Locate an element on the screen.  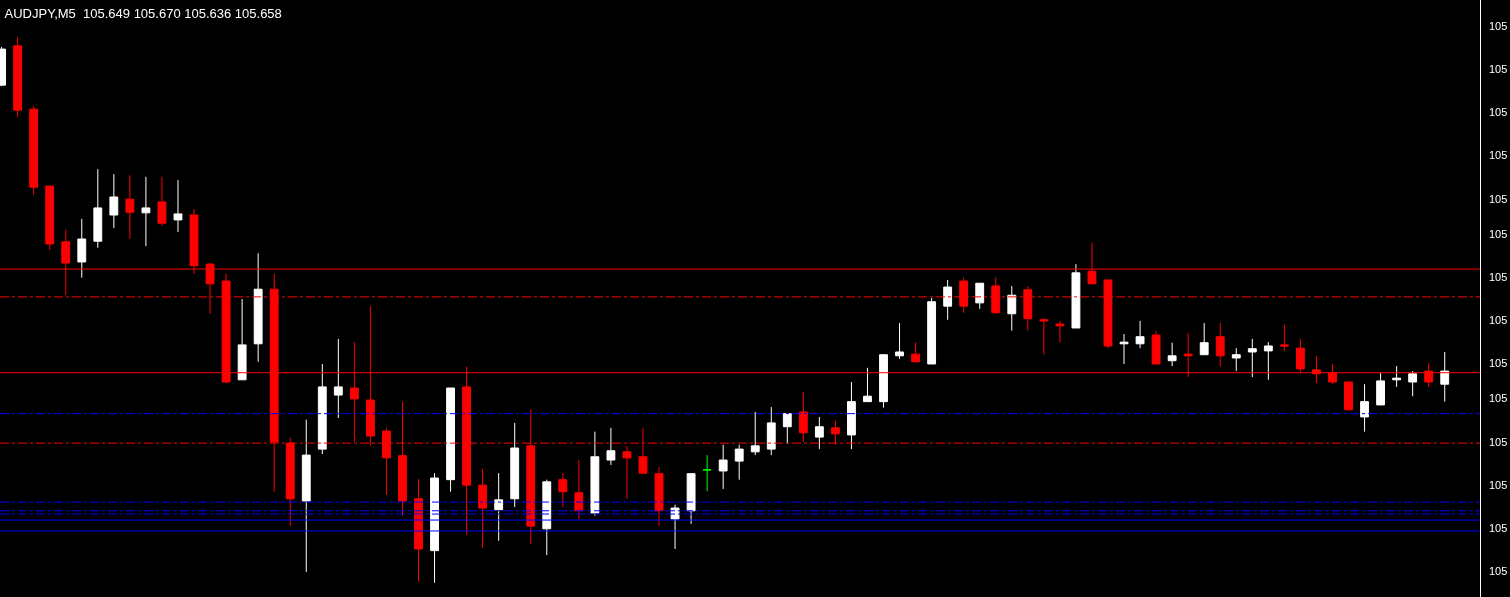
chart-title: AUDJPY,M5 105.649 105.670 105.636 105.658 is located at coordinates (143, 14).